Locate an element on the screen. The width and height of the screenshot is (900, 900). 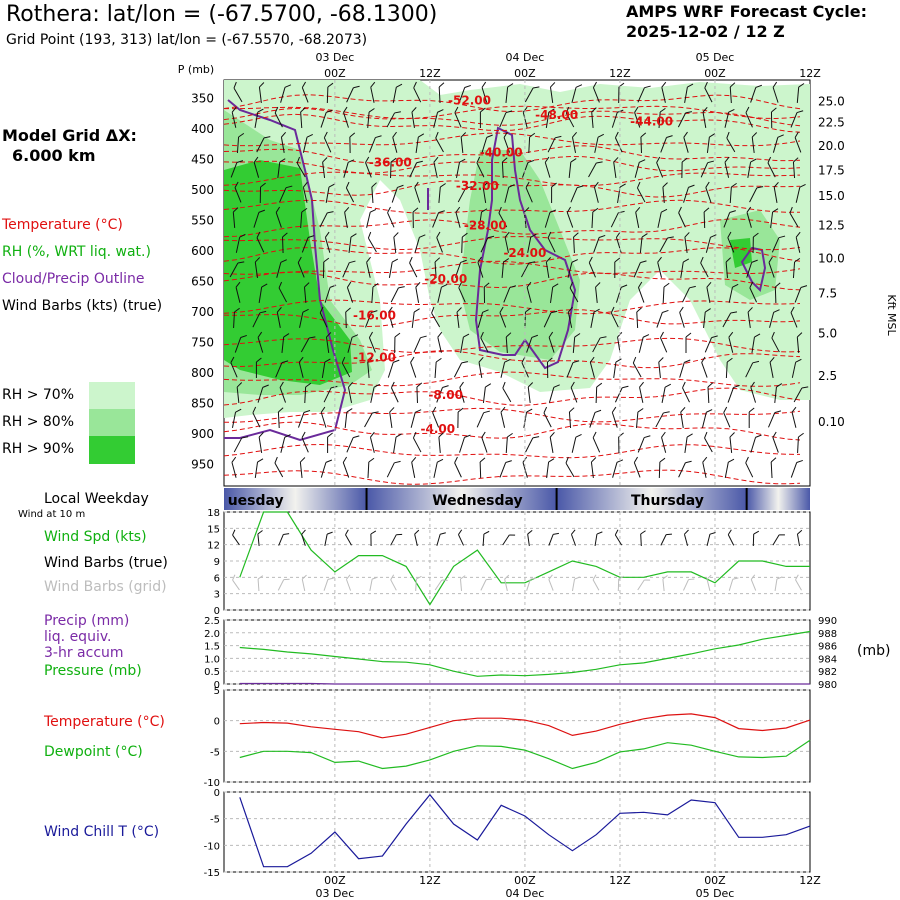
legend-rh70-label: RH > 70% is located at coordinates (38, 395).